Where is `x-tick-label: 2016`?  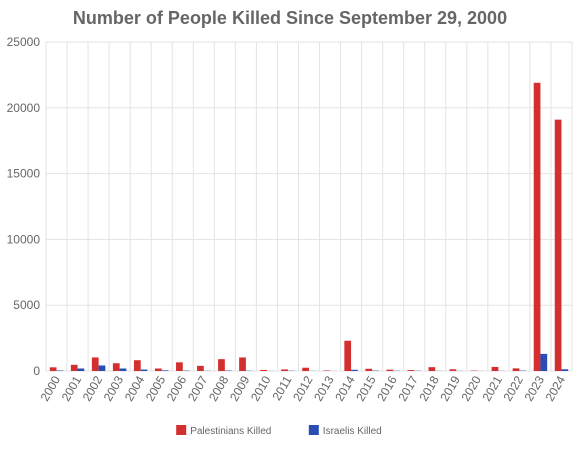
x-tick-label: 2016 is located at coordinates (387, 388).